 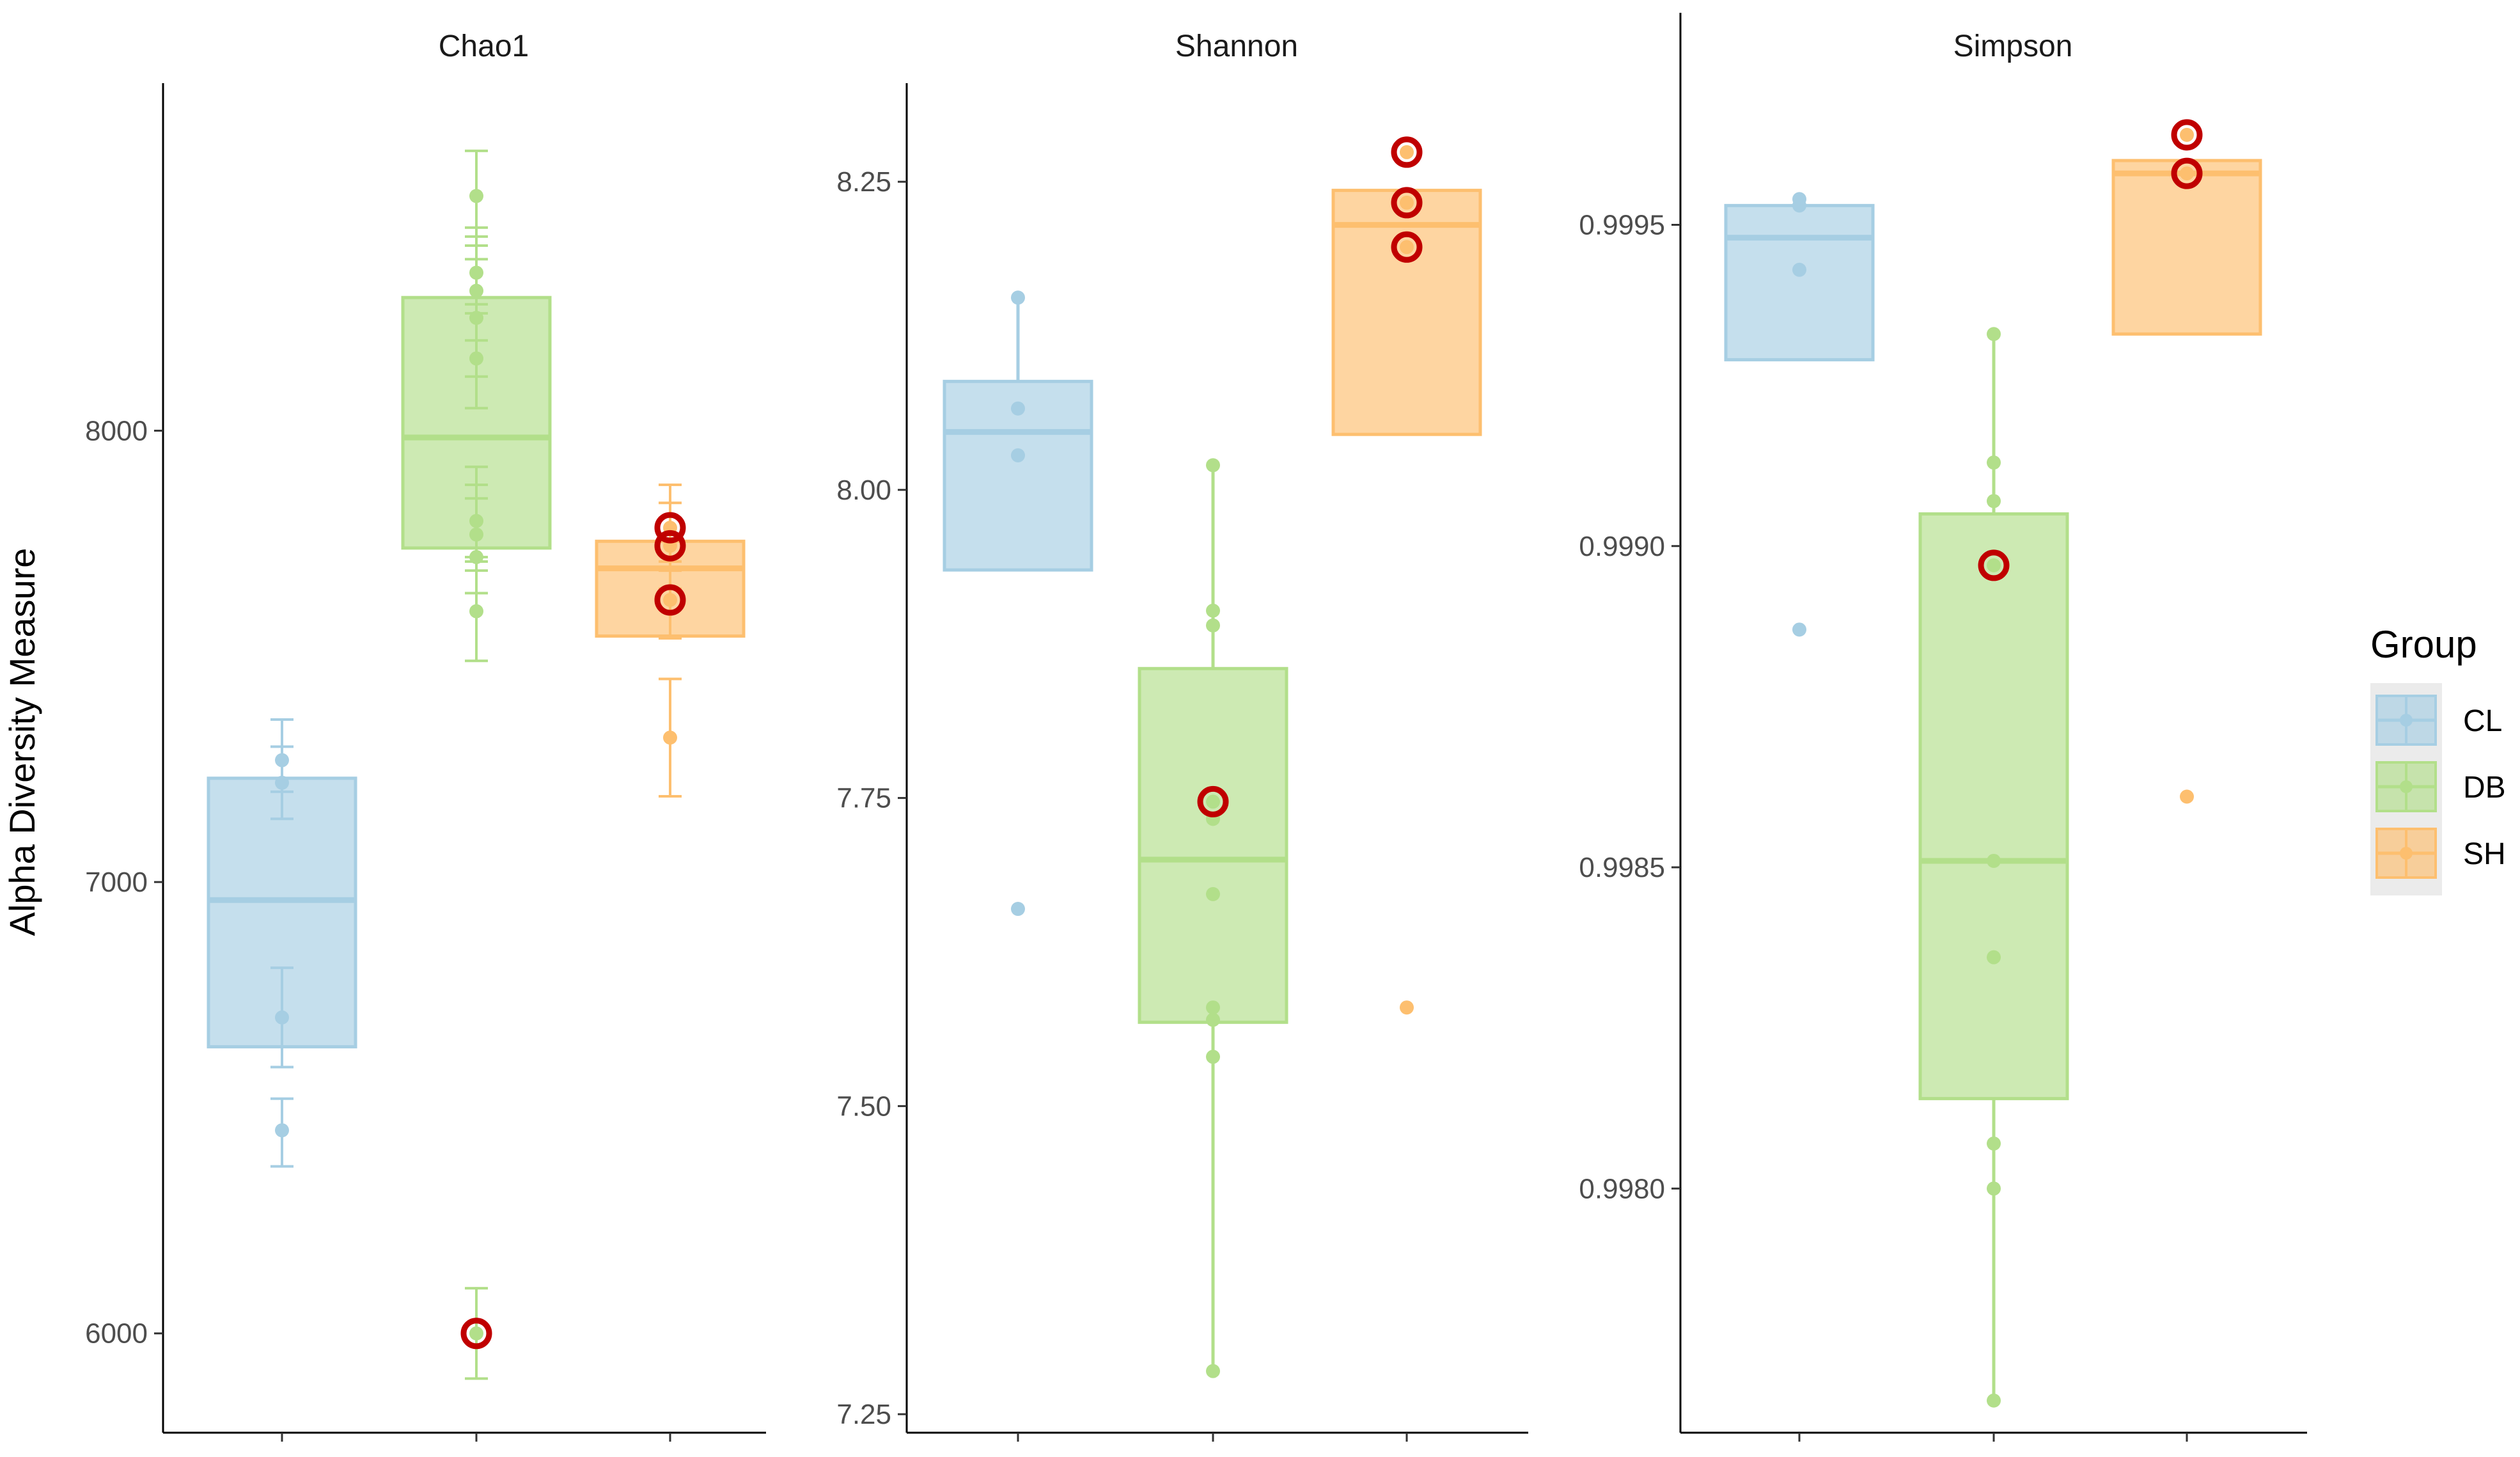 I want to click on legend-label: DB, so click(x=2484, y=788).